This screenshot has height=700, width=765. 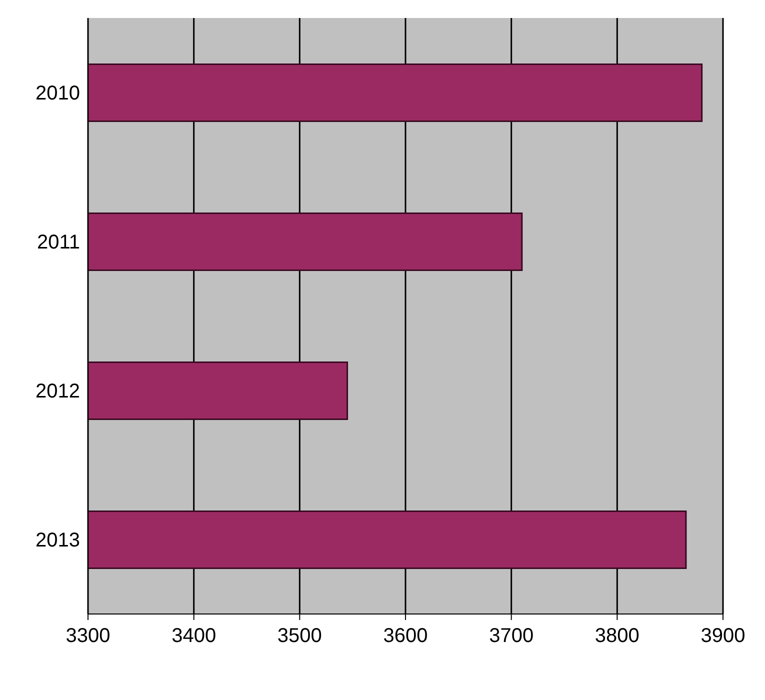 What do you see at coordinates (723, 636) in the screenshot?
I see `x-tick-label: 3900` at bounding box center [723, 636].